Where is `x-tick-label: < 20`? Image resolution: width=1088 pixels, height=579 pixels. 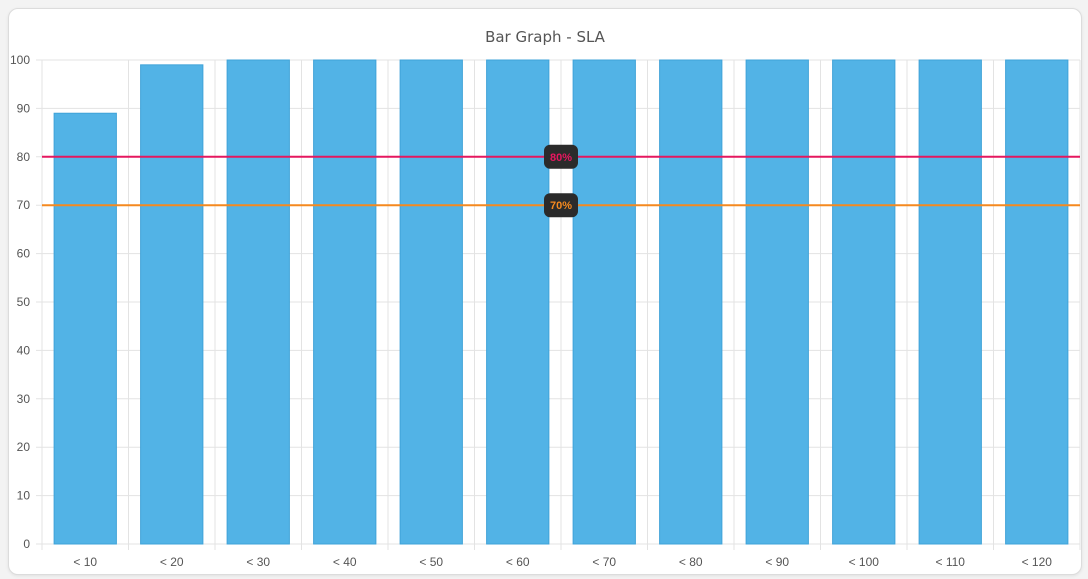
x-tick-label: < 20 is located at coordinates (172, 562).